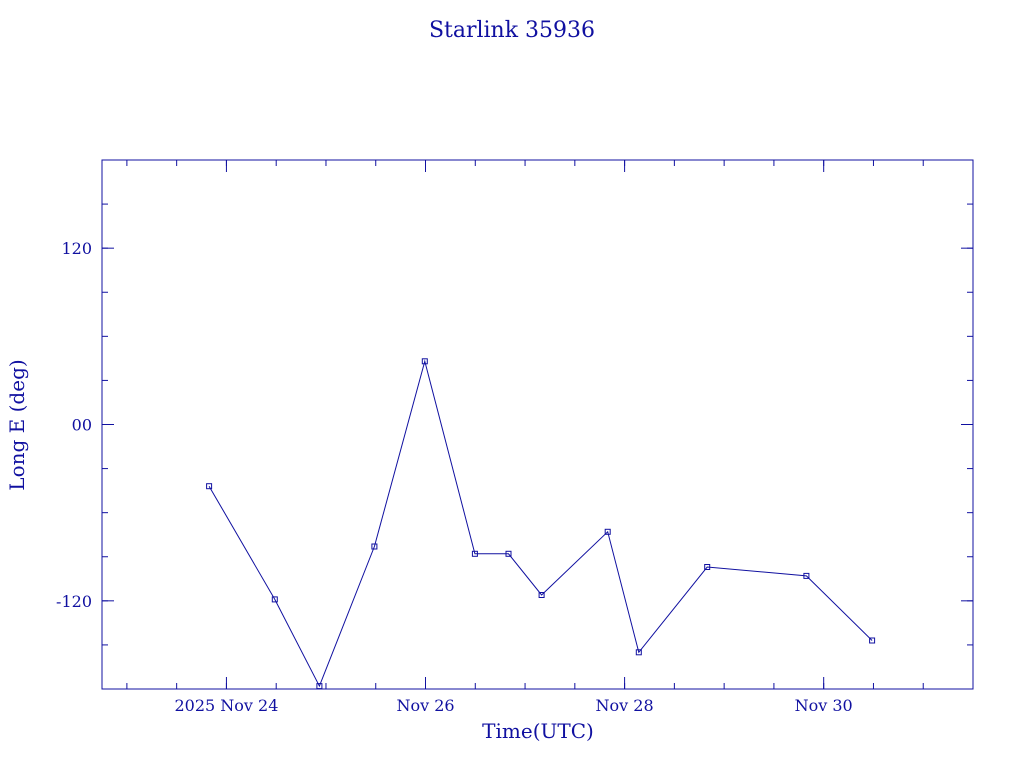  Describe the element at coordinates (425, 705) in the screenshot. I see `x-tick-label: Nov 26` at that location.